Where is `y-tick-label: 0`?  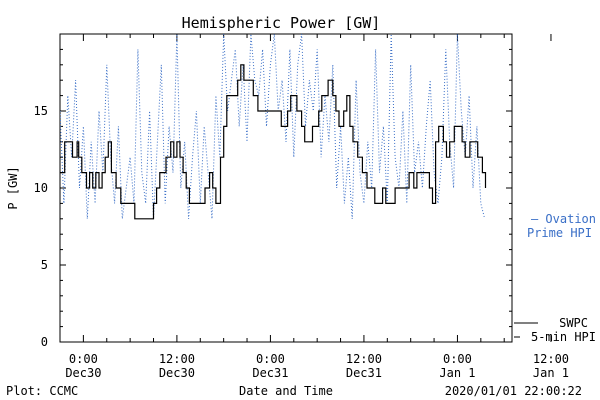
y-tick-label: 0 is located at coordinates (44, 342).